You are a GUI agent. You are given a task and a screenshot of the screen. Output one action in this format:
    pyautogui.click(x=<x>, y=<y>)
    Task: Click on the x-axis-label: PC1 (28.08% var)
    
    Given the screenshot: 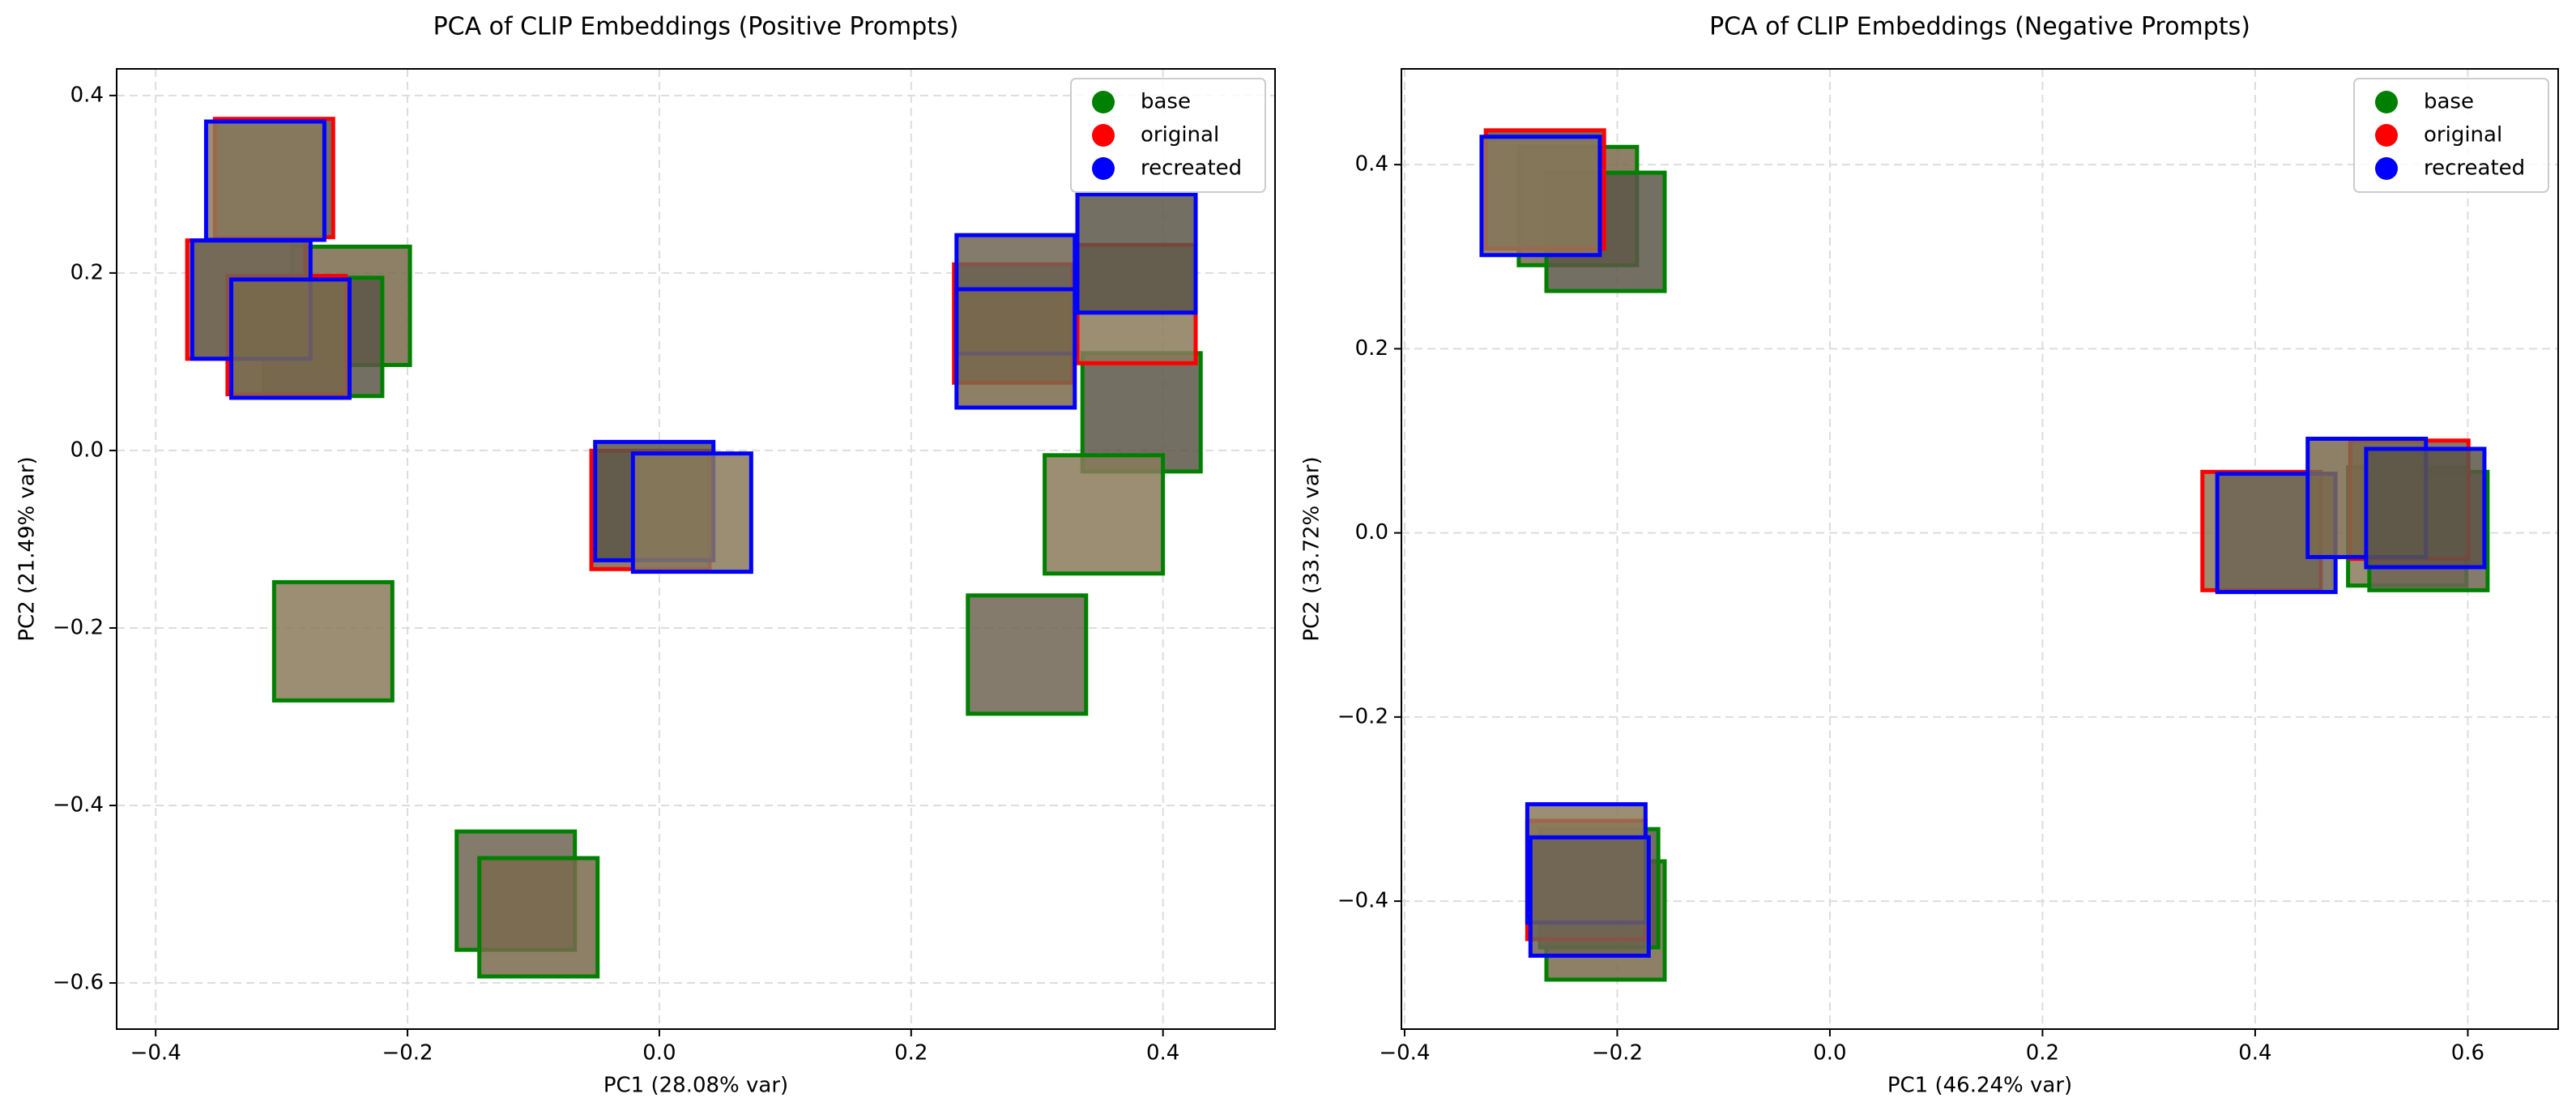 What is the action you would take?
    pyautogui.click(x=695, y=1086)
    